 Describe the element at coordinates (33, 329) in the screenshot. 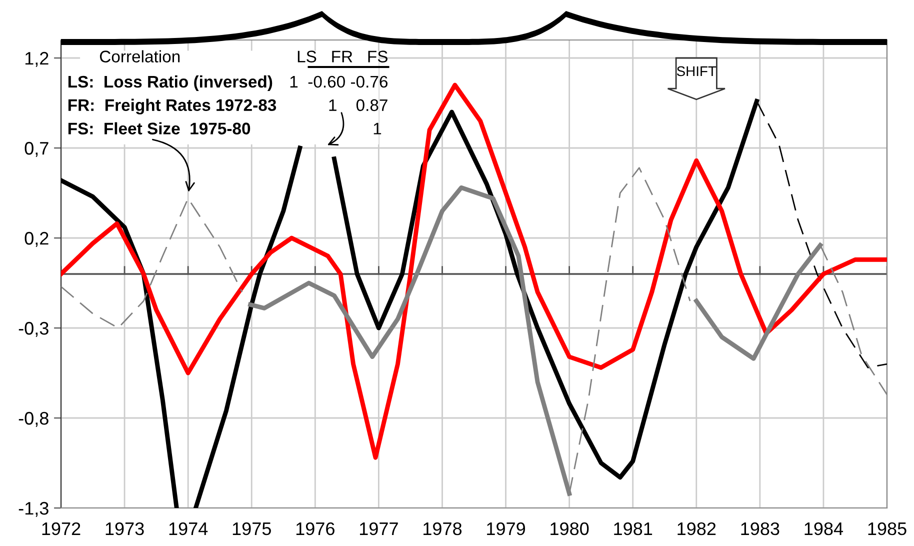

I see `y-tick-label: -0,3` at that location.